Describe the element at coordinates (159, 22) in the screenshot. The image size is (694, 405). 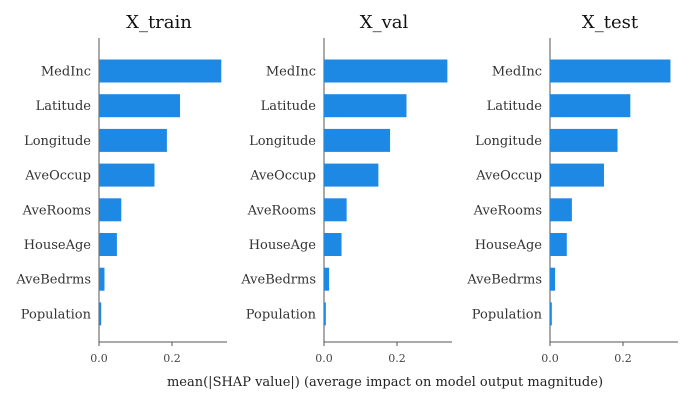
I see `panel-title: X_train` at that location.